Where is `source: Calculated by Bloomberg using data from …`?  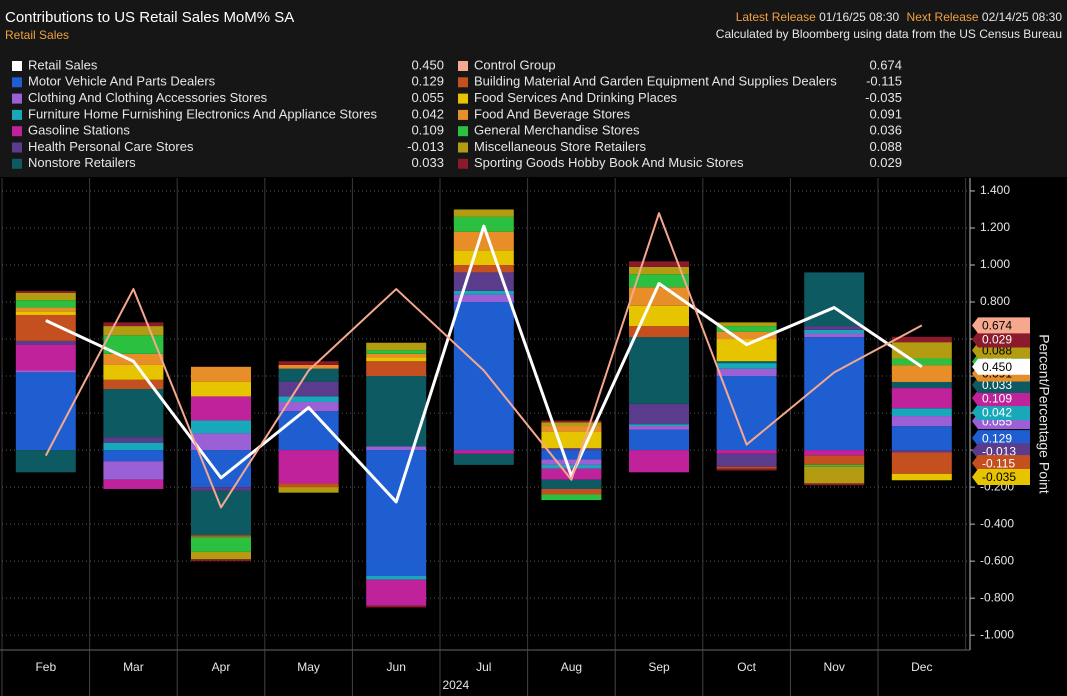
source: Calculated by Bloomberg using data from … is located at coordinates (889, 34).